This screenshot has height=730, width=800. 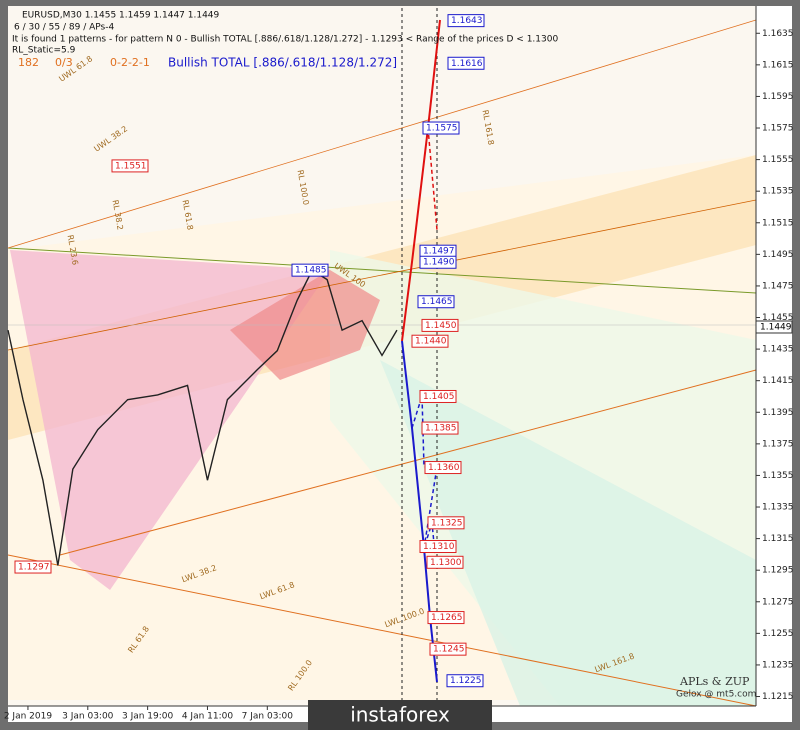 I want to click on y-tick-label: 1.1535, so click(x=778, y=192).